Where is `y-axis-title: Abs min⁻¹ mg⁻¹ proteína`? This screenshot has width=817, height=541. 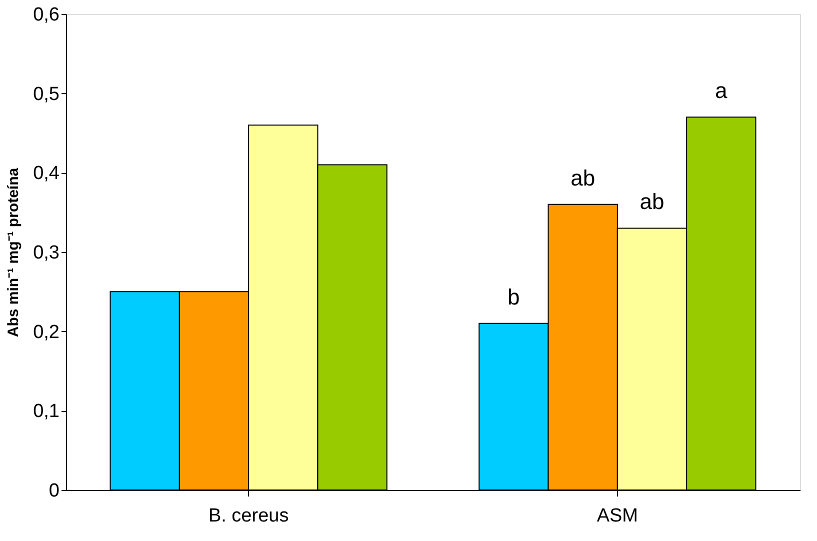
y-axis-title: Abs min⁻¹ mg⁻¹ proteína is located at coordinates (13, 252).